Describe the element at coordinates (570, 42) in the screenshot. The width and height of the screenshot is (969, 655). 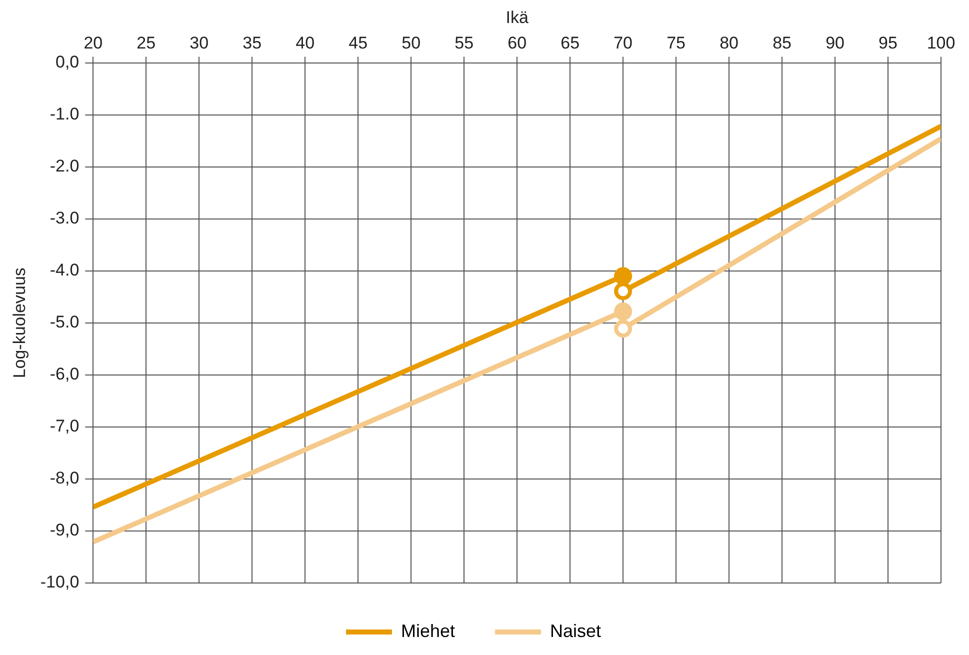
I see `x-tick-label: 65` at that location.